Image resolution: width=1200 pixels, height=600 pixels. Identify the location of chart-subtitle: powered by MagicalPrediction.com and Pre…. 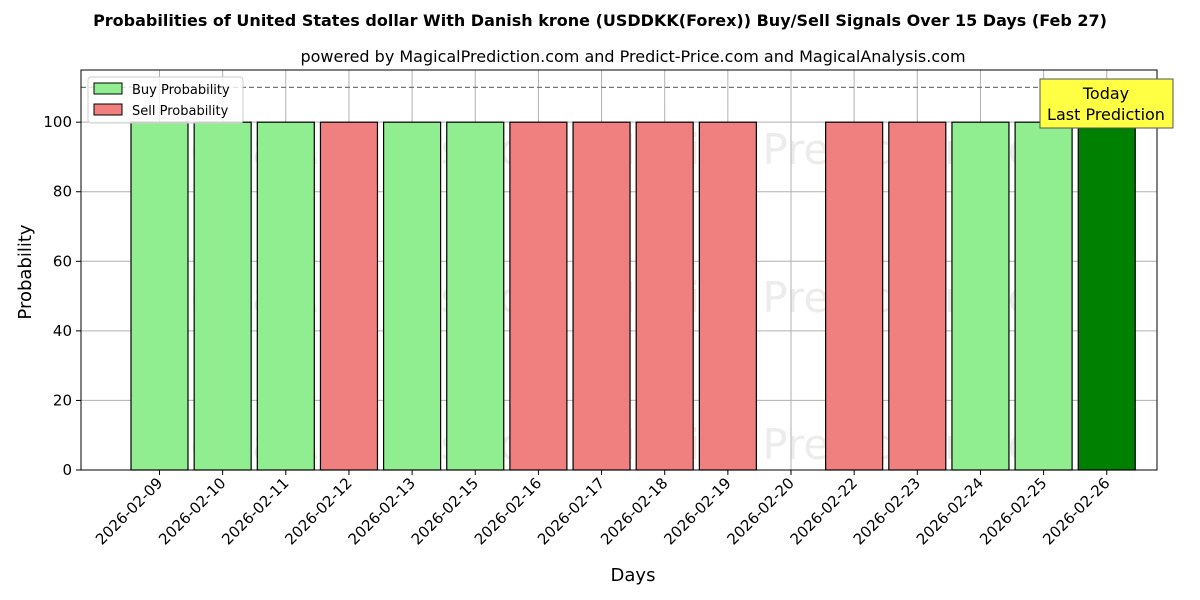
(632, 56).